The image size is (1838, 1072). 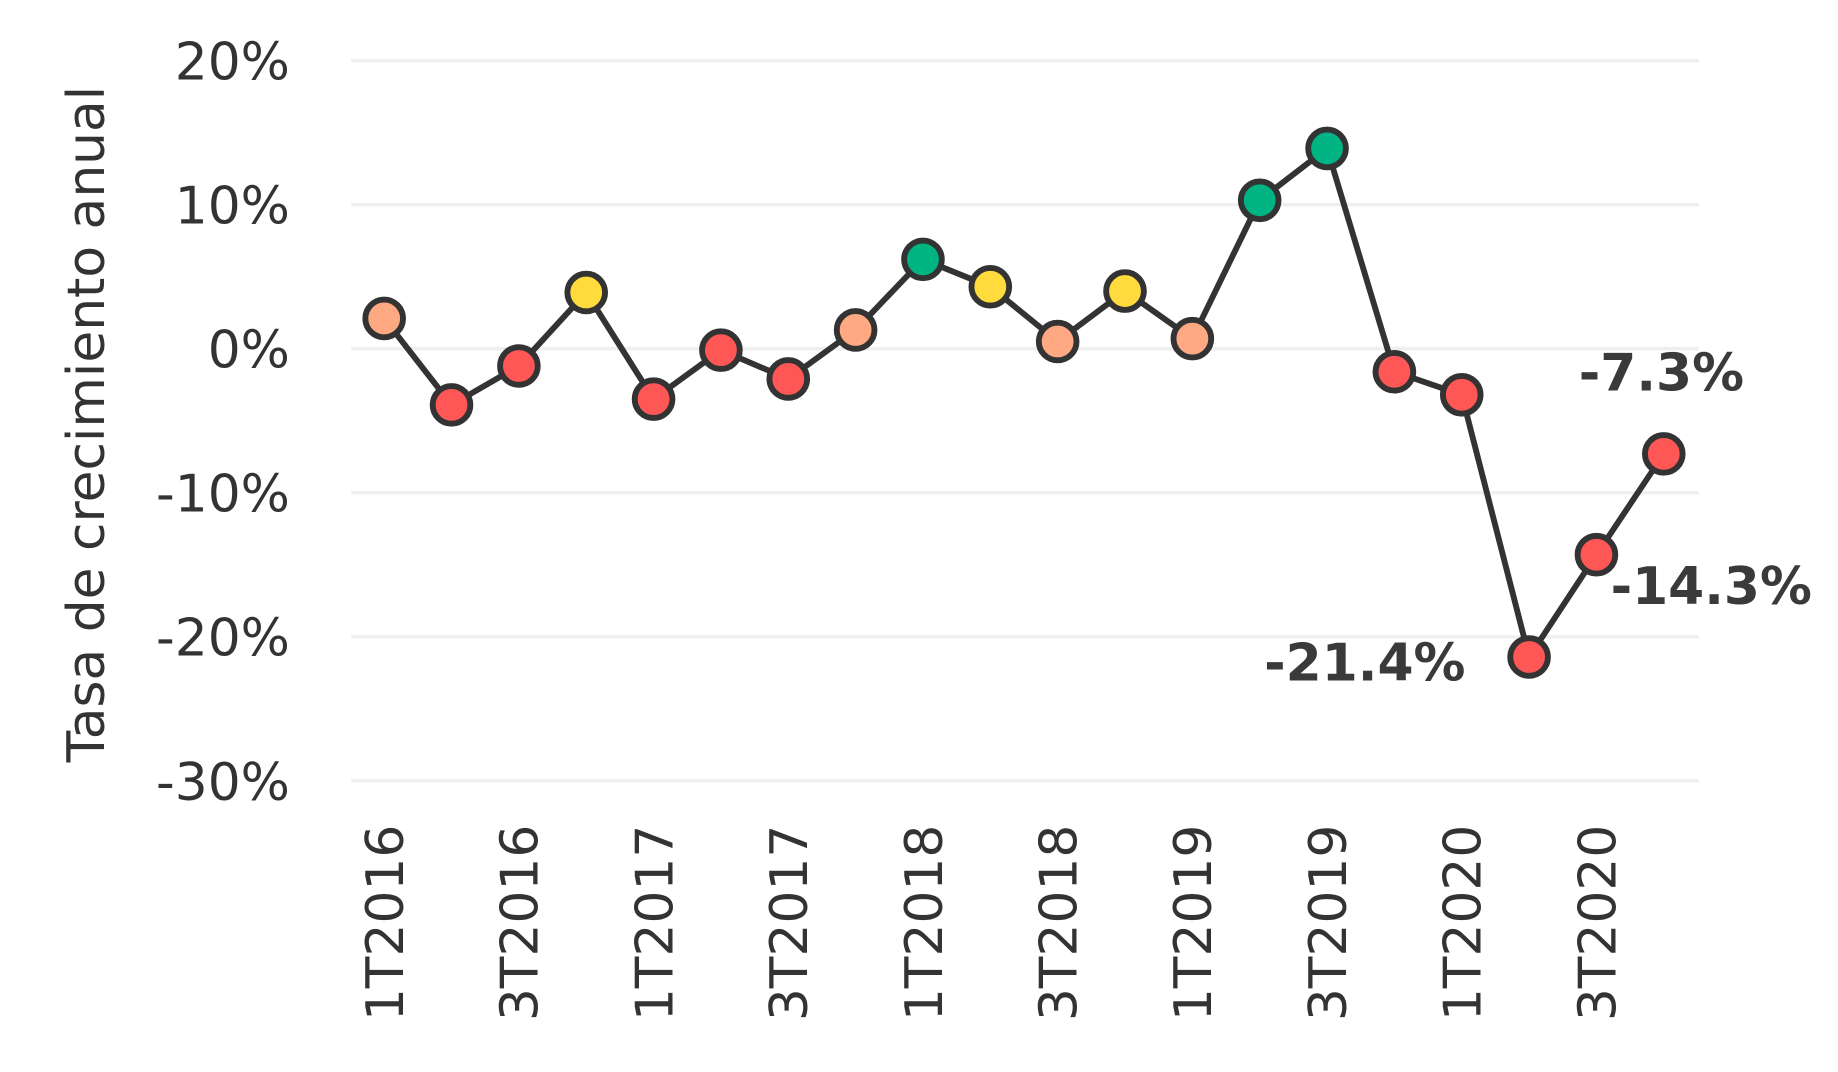 What do you see at coordinates (223, 495) in the screenshot?
I see `y-tick-label: -10%` at bounding box center [223, 495].